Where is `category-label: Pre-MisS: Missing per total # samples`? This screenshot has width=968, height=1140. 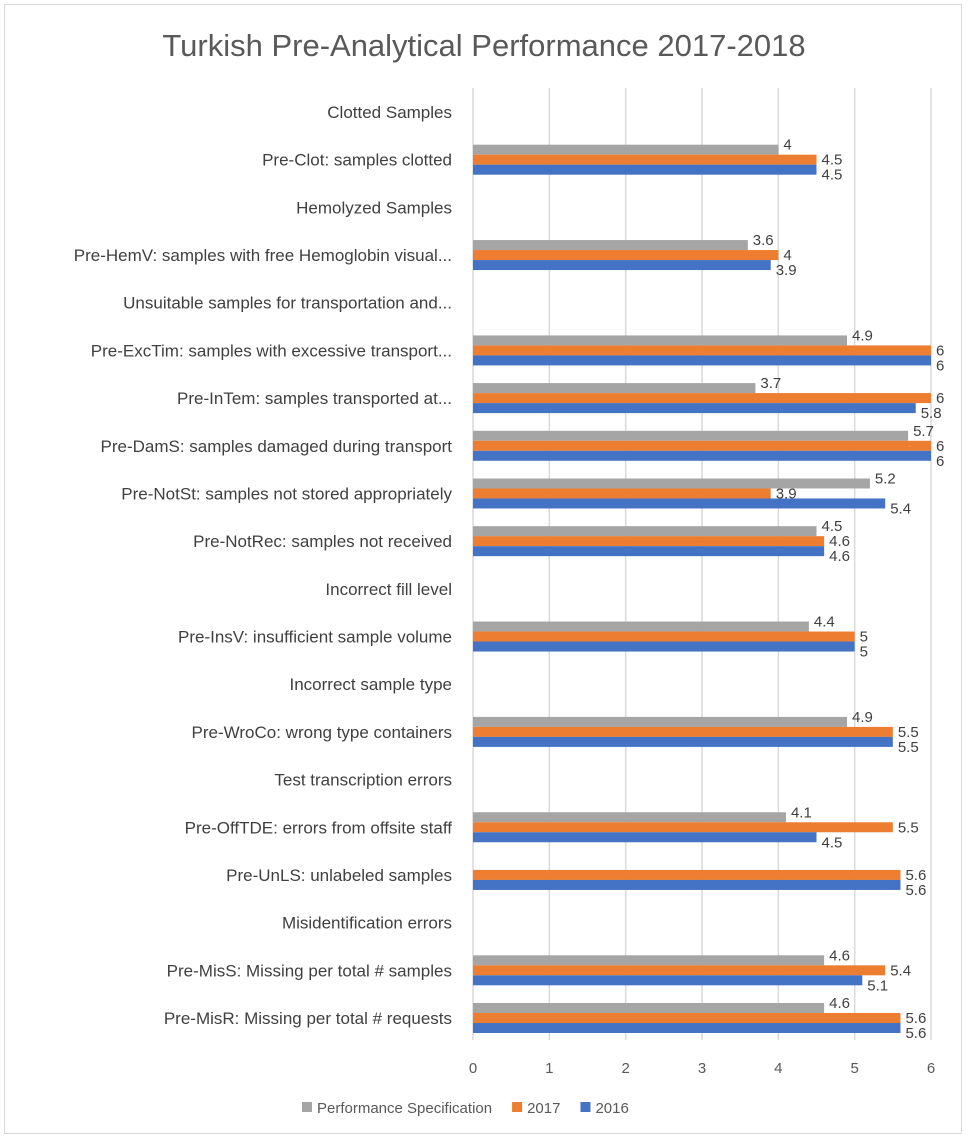 category-label: Pre-MisS: Missing per total # samples is located at coordinates (309, 970).